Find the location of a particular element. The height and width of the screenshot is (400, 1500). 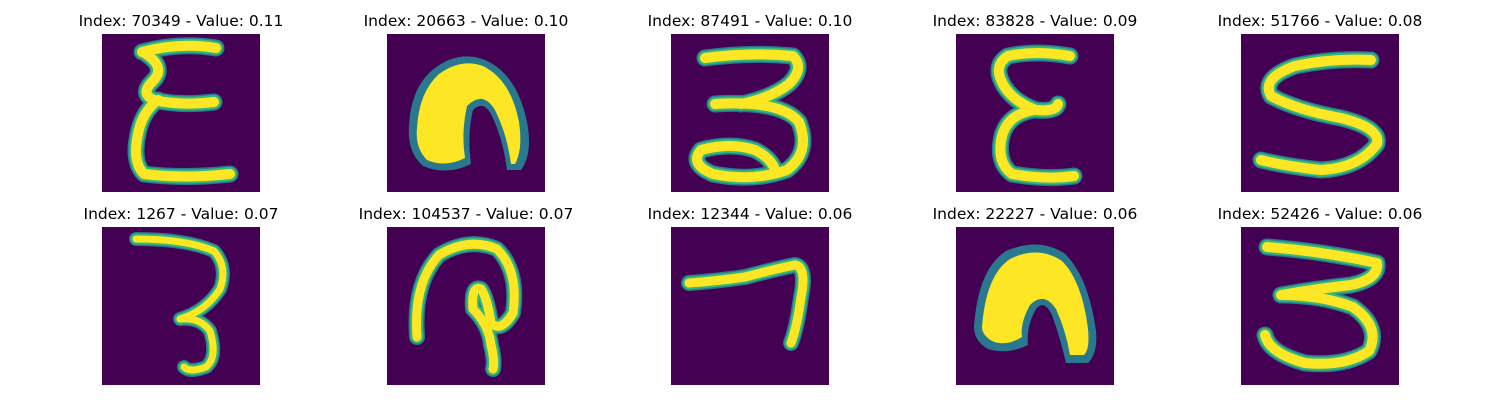

grid-panel: Index: 51766 - Value: 0.08 is located at coordinates (1320, 102).